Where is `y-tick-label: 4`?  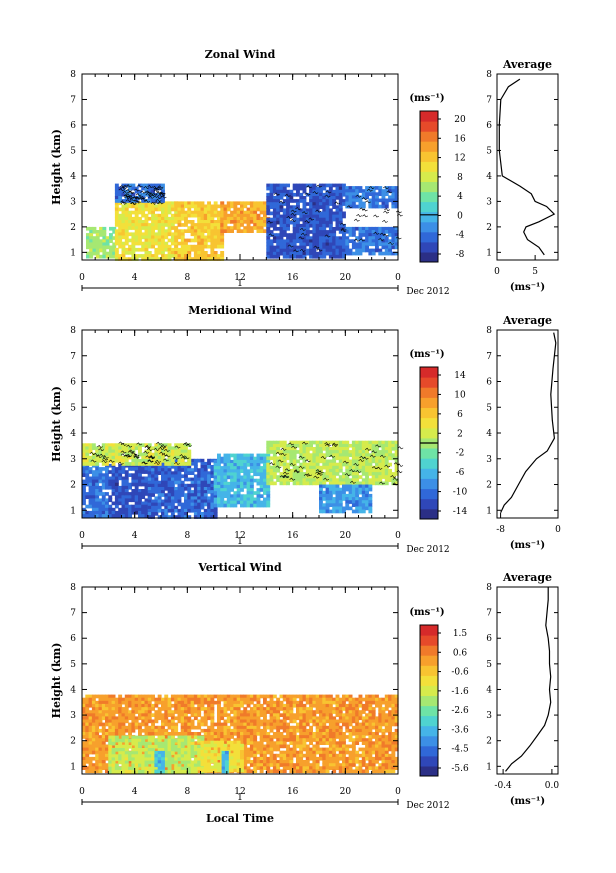 y-tick-label: 4 is located at coordinates (73, 434).